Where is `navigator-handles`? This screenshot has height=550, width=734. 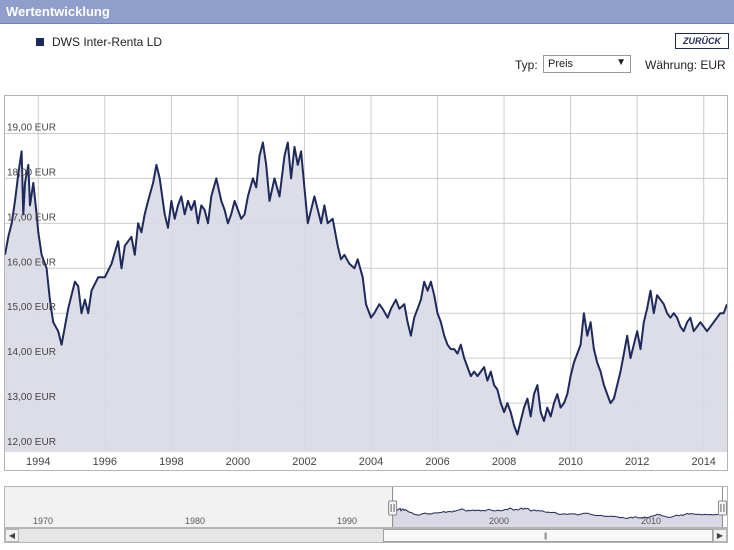
navigator-handles is located at coordinates (557, 507).